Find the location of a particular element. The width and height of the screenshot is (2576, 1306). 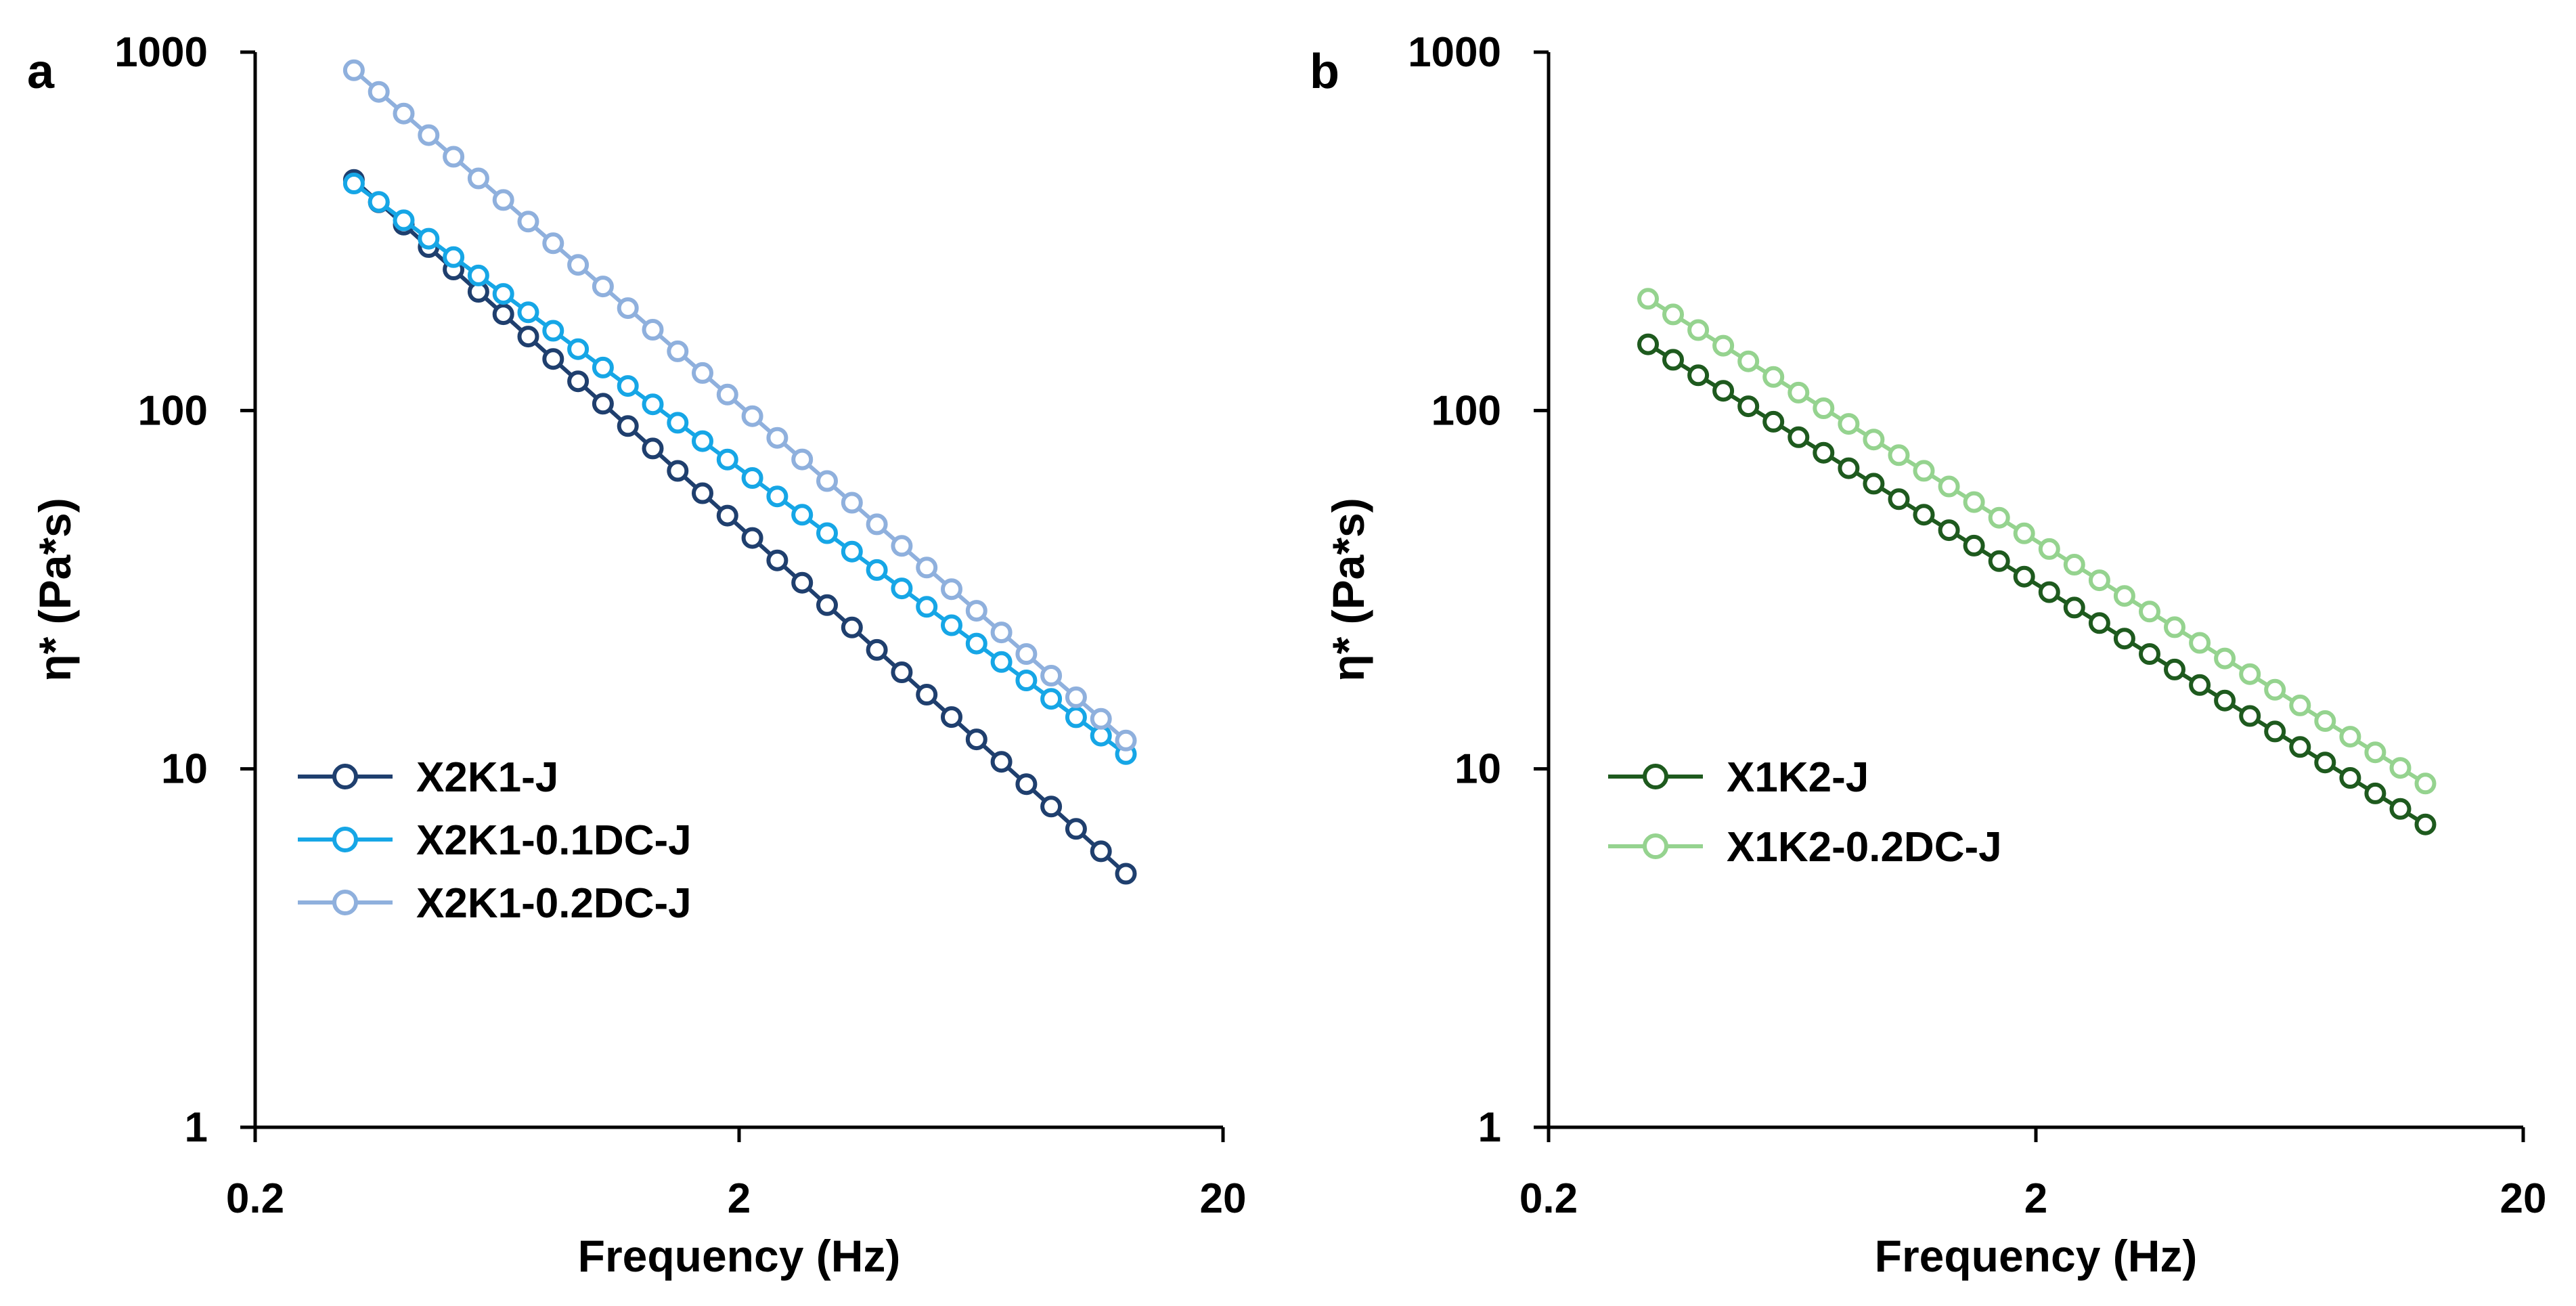

x-tick-label: 0.2 is located at coordinates (1548, 1198).